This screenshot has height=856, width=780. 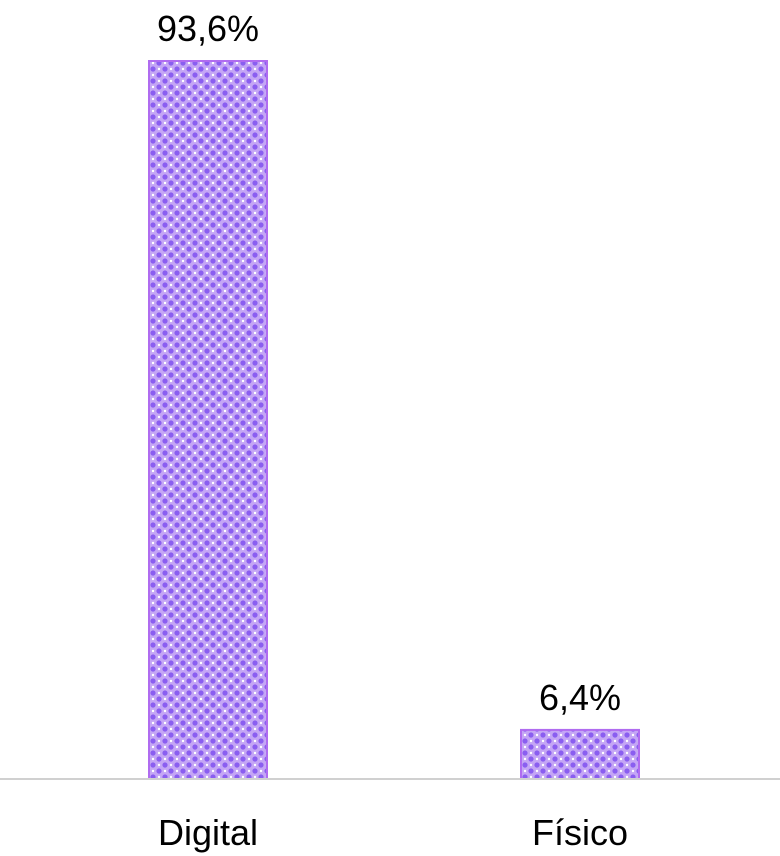 What do you see at coordinates (580, 832) in the screenshot?
I see `category-label-1: Físico` at bounding box center [580, 832].